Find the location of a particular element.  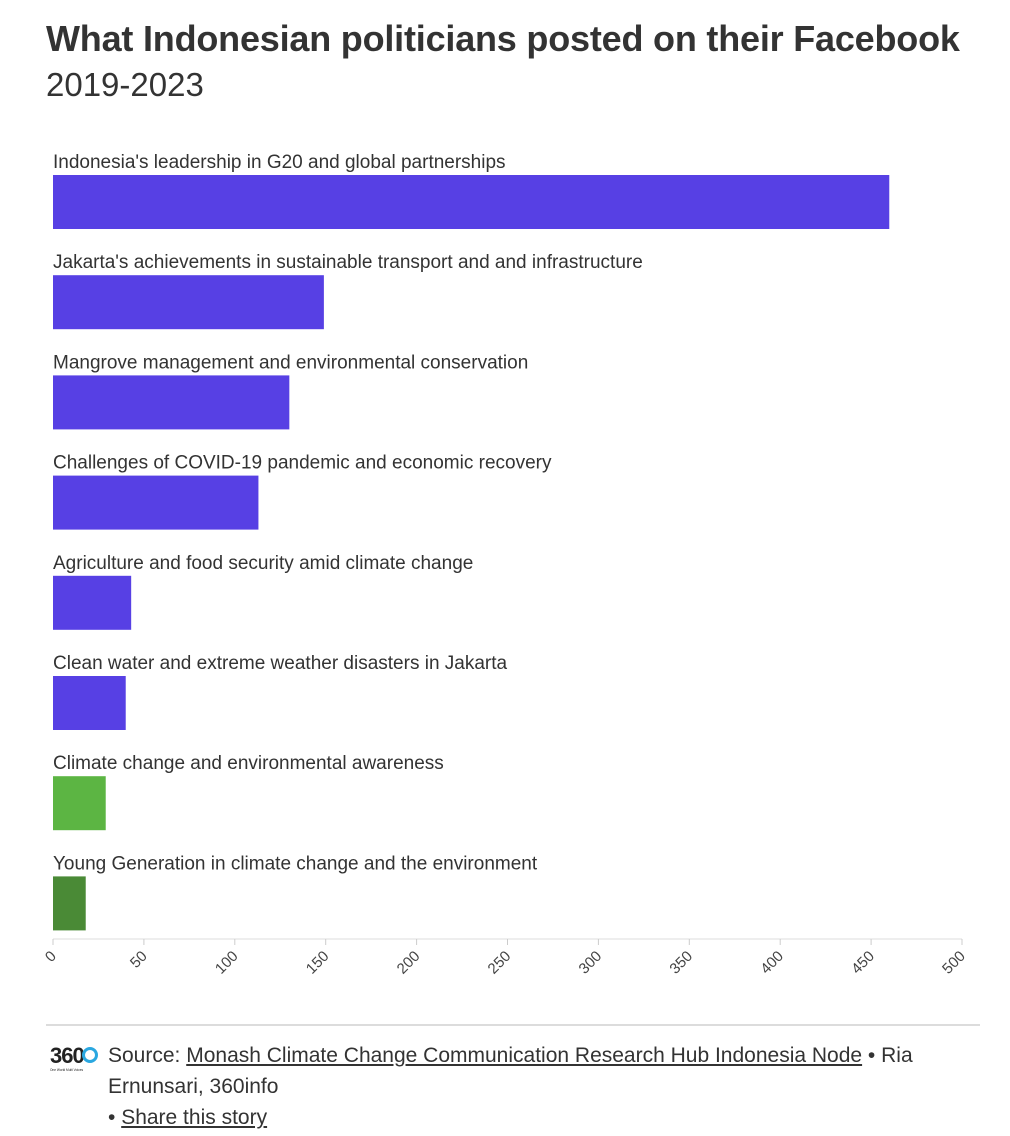

360info-logo: 360 One World Multi Voices is located at coordinates (74, 1057).